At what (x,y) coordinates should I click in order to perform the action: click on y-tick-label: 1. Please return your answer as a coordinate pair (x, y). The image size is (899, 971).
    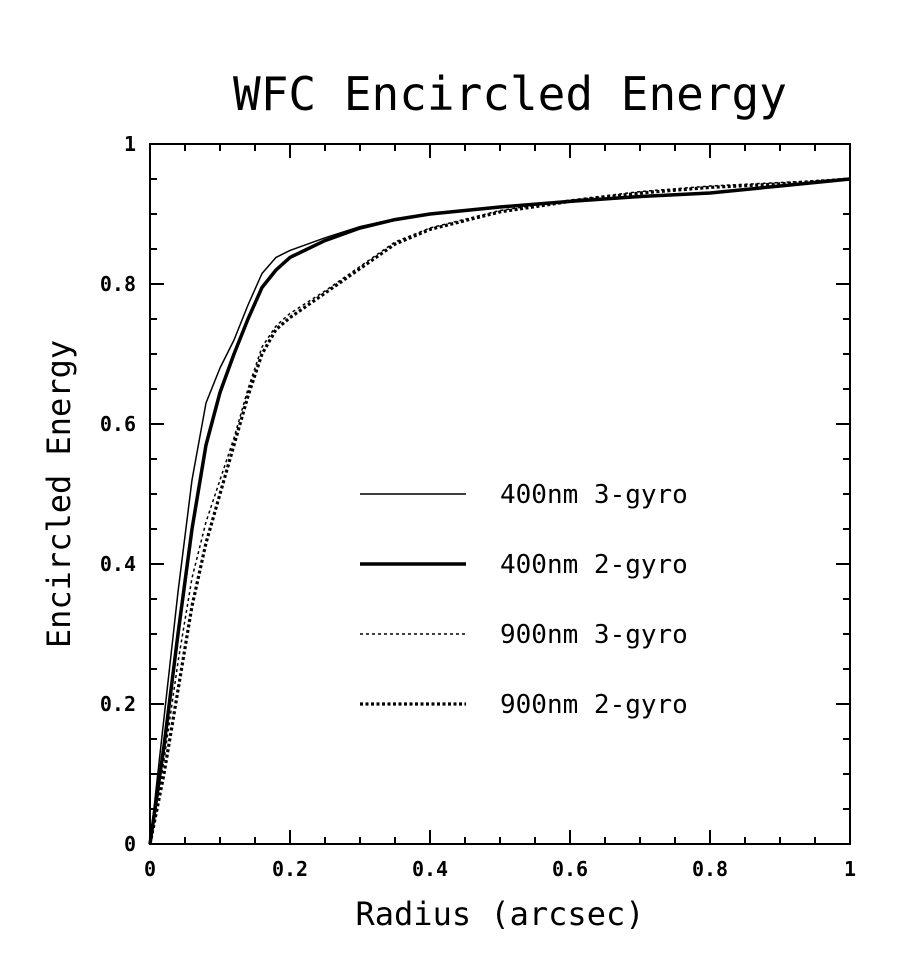
    Looking at the image, I should click on (130, 144).